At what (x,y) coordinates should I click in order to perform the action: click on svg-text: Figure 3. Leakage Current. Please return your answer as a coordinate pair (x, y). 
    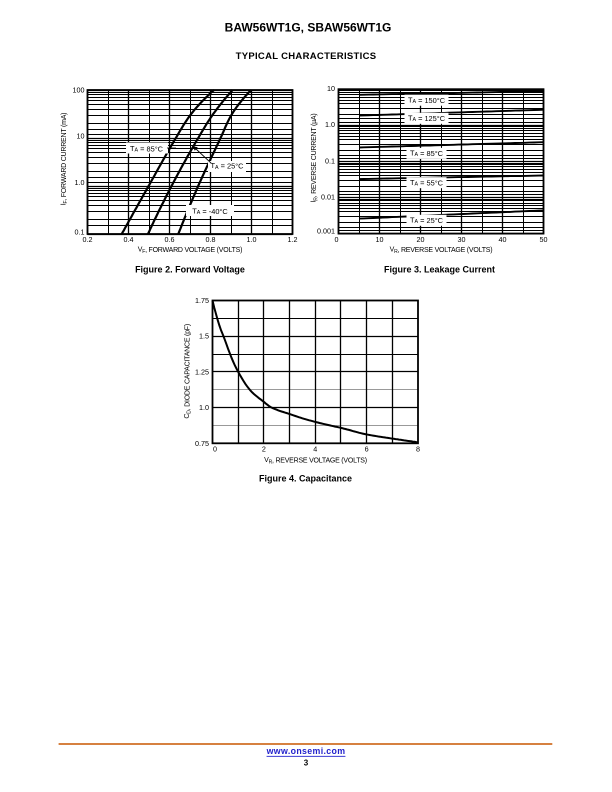
    Looking at the image, I should click on (439, 270).